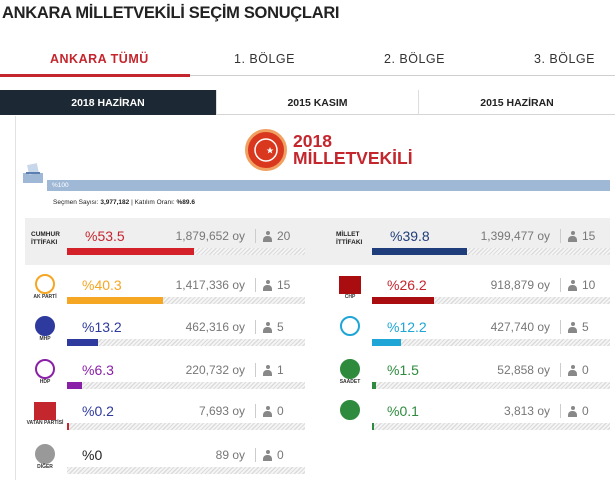  I want to click on vote-percentage: %40.3, so click(102, 285).